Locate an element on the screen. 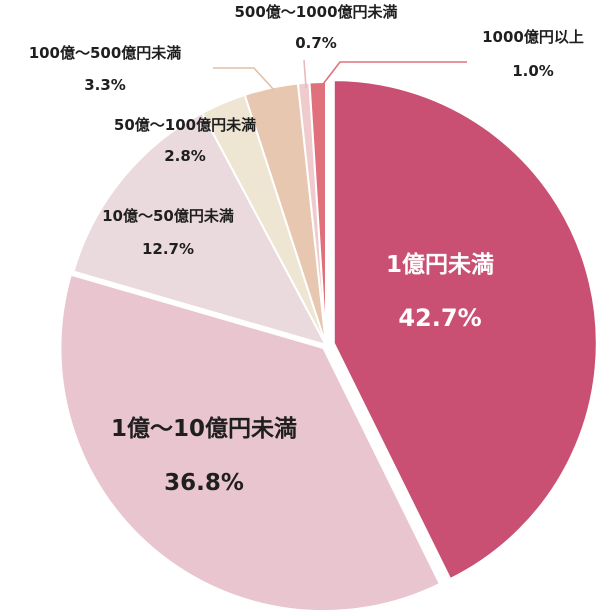  slice-category-label: 1000億円以上 is located at coordinates (533, 37).